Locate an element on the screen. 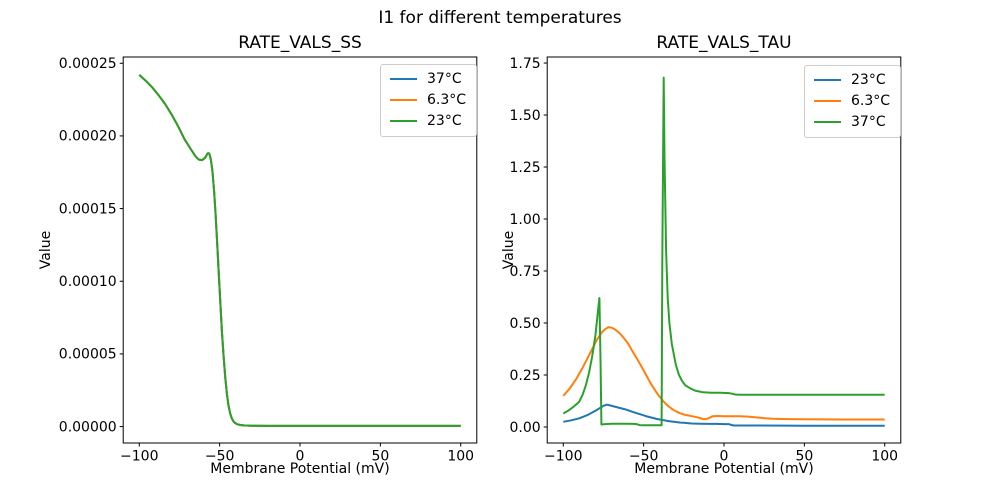  y-tick-label: 1.25 is located at coordinates (525, 168).